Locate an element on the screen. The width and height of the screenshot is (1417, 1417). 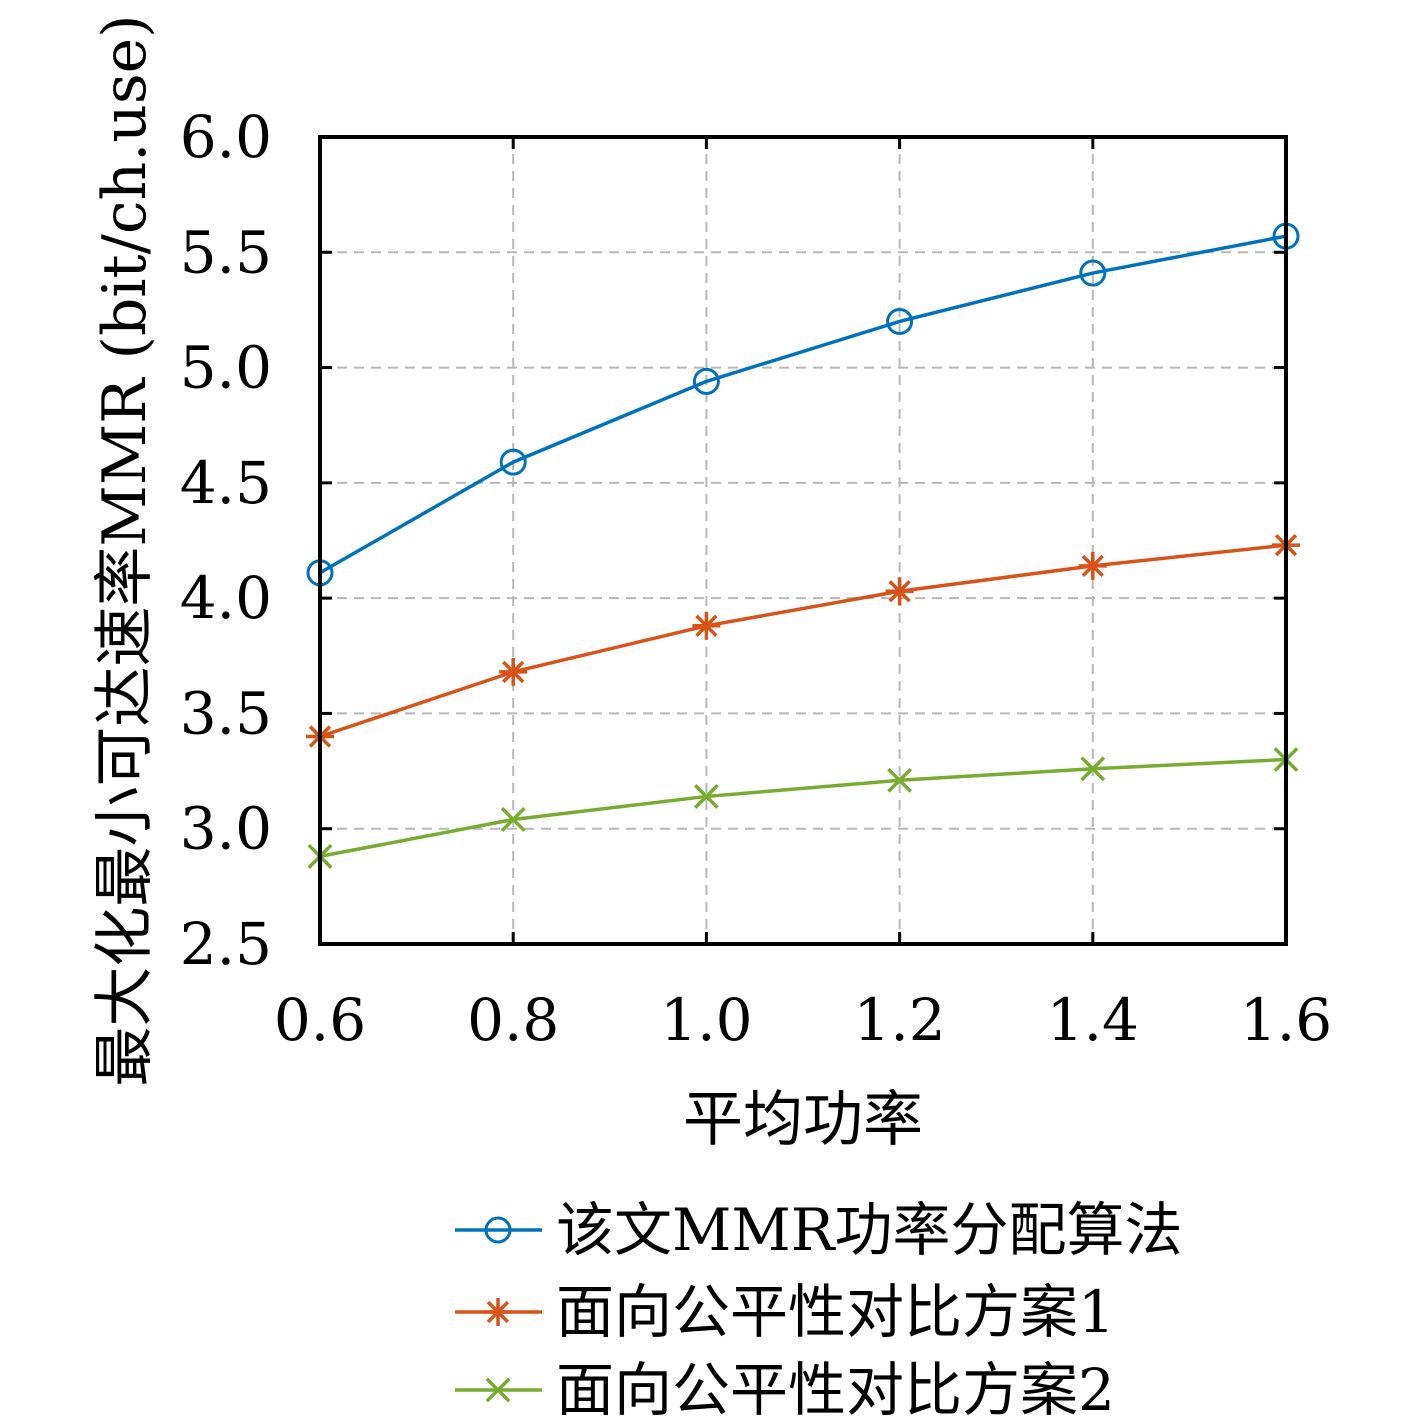
y-tick-label: 3.0 is located at coordinates (226, 829).